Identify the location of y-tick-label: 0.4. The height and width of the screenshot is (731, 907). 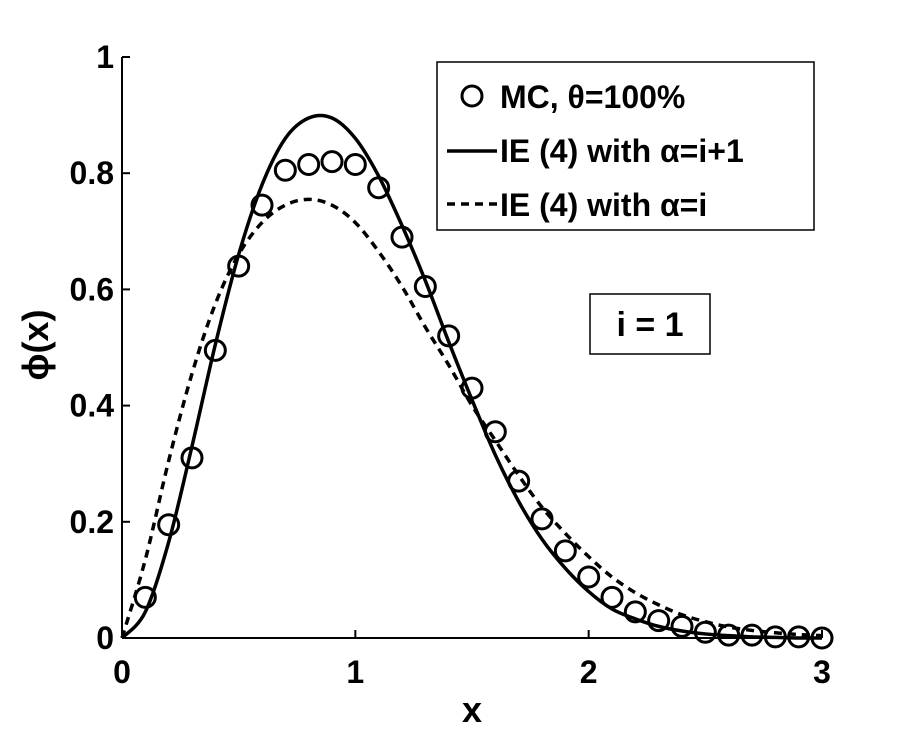
(92, 406).